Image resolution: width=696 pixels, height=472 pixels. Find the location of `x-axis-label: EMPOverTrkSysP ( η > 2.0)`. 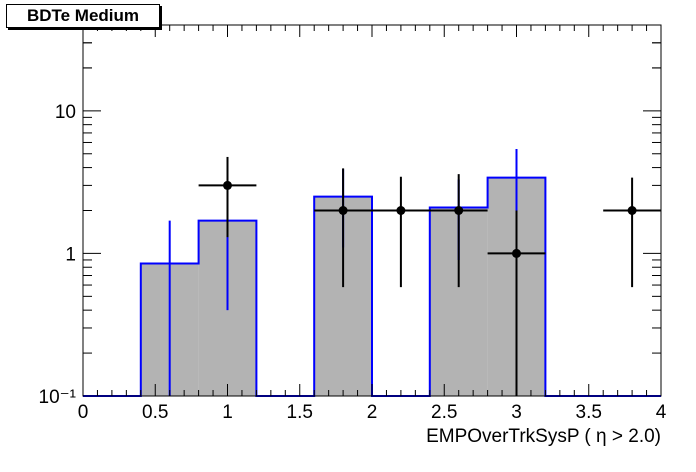

x-axis-label: EMPOverTrkSysP ( η > 2.0) is located at coordinates (543, 436).